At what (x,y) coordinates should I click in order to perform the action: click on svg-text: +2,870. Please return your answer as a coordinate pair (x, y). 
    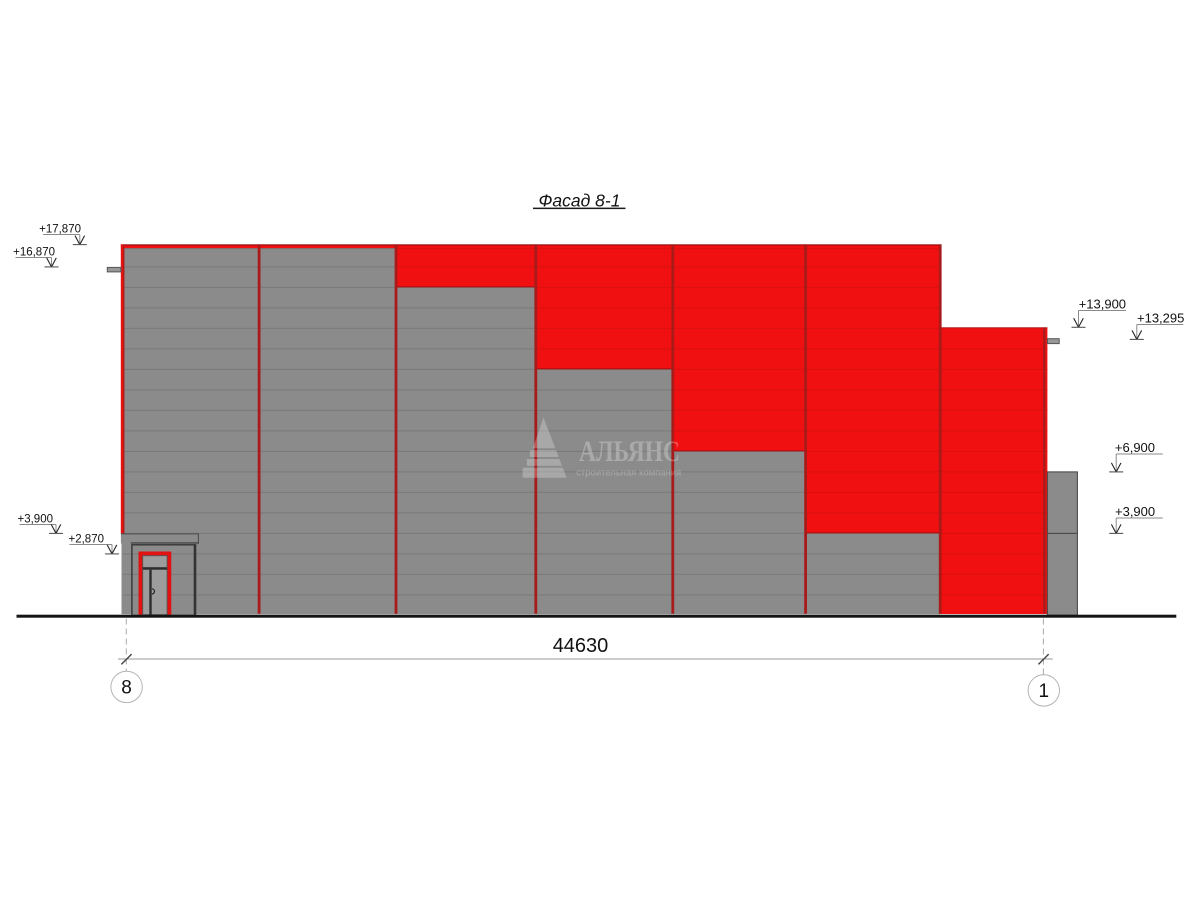
    Looking at the image, I should click on (87, 540).